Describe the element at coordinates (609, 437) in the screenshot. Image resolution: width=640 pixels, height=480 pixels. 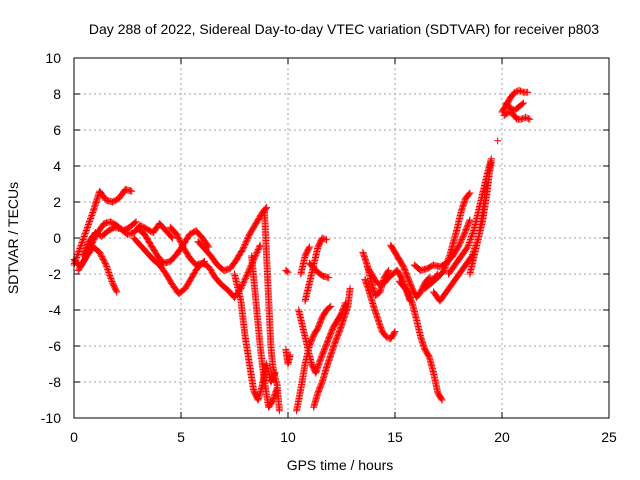
I see `x-tick-label: 25` at that location.